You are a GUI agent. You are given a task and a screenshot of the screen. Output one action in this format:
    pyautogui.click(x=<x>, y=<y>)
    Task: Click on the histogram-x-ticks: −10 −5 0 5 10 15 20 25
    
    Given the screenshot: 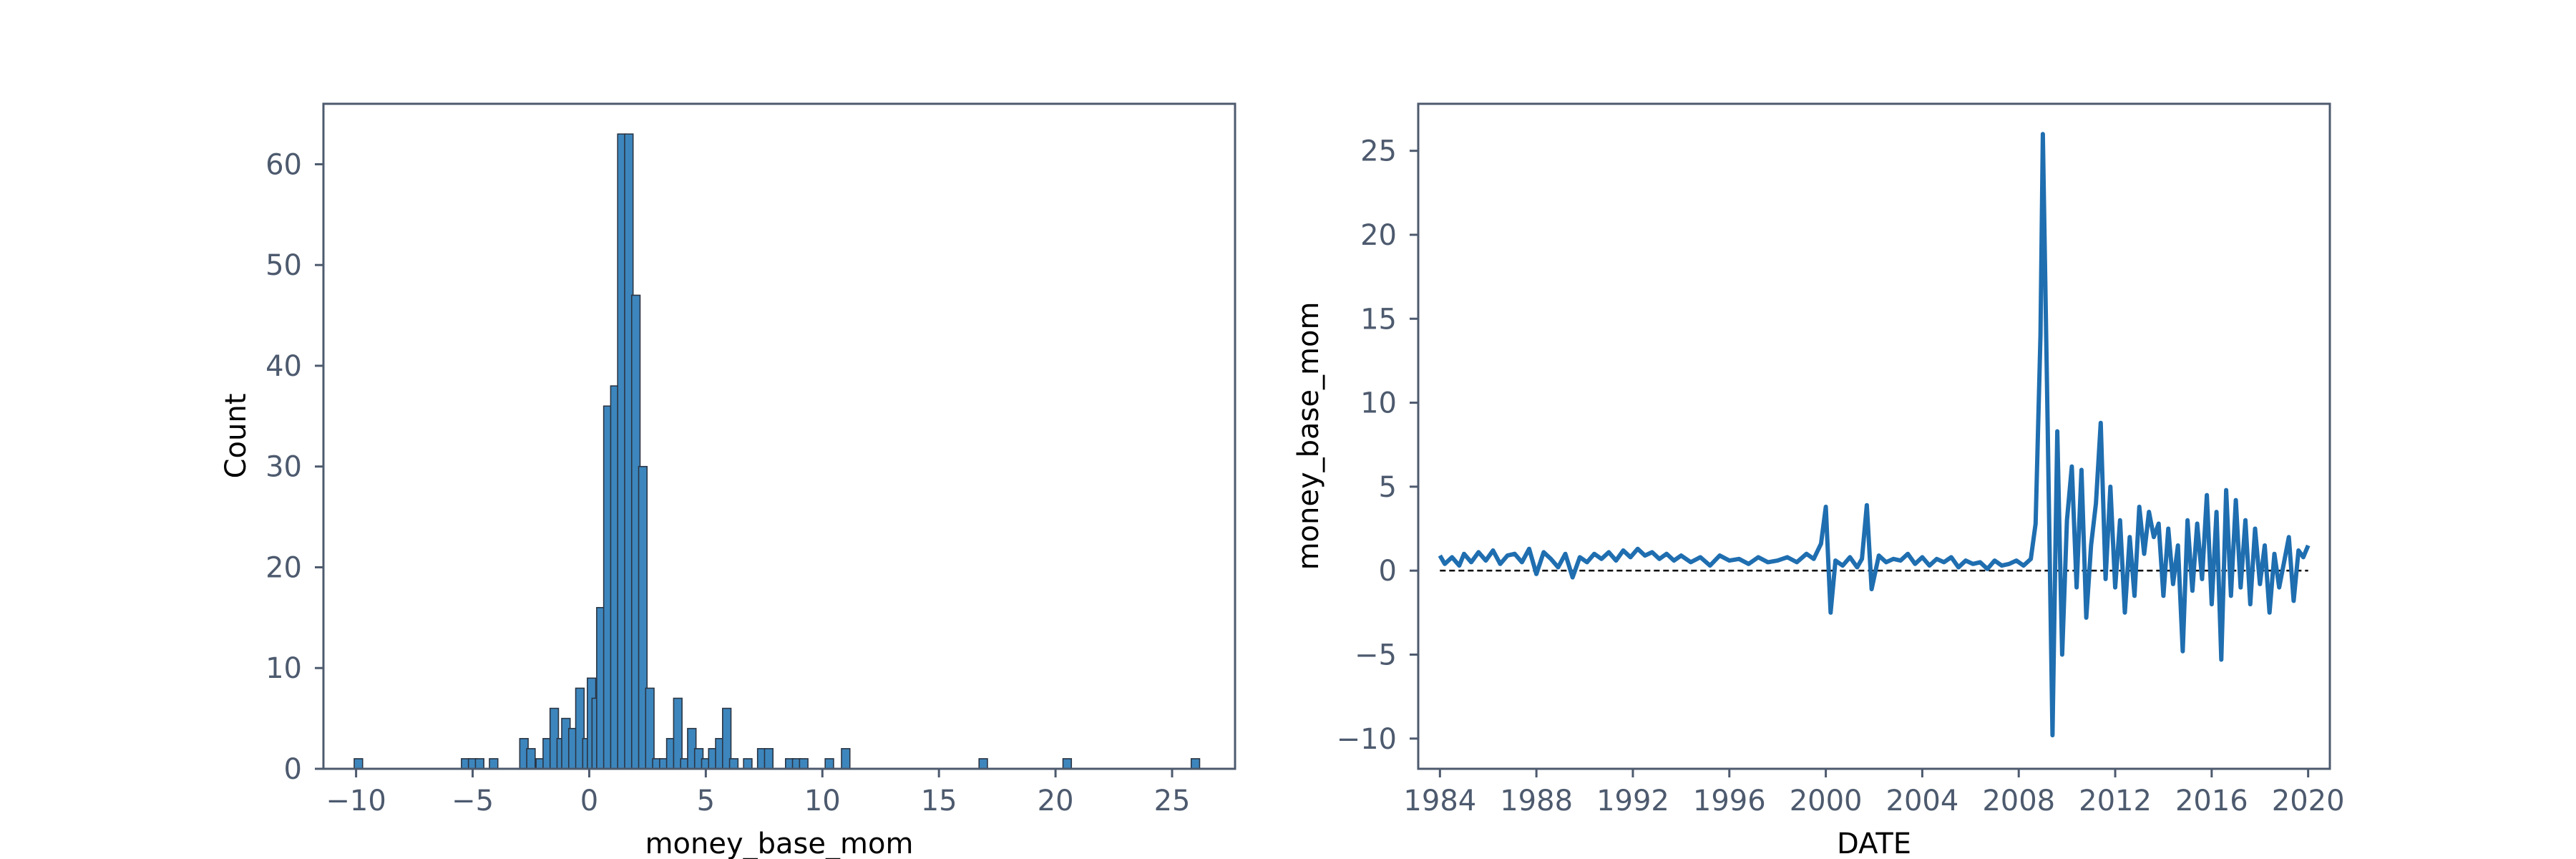 What is the action you would take?
    pyautogui.click(x=758, y=793)
    